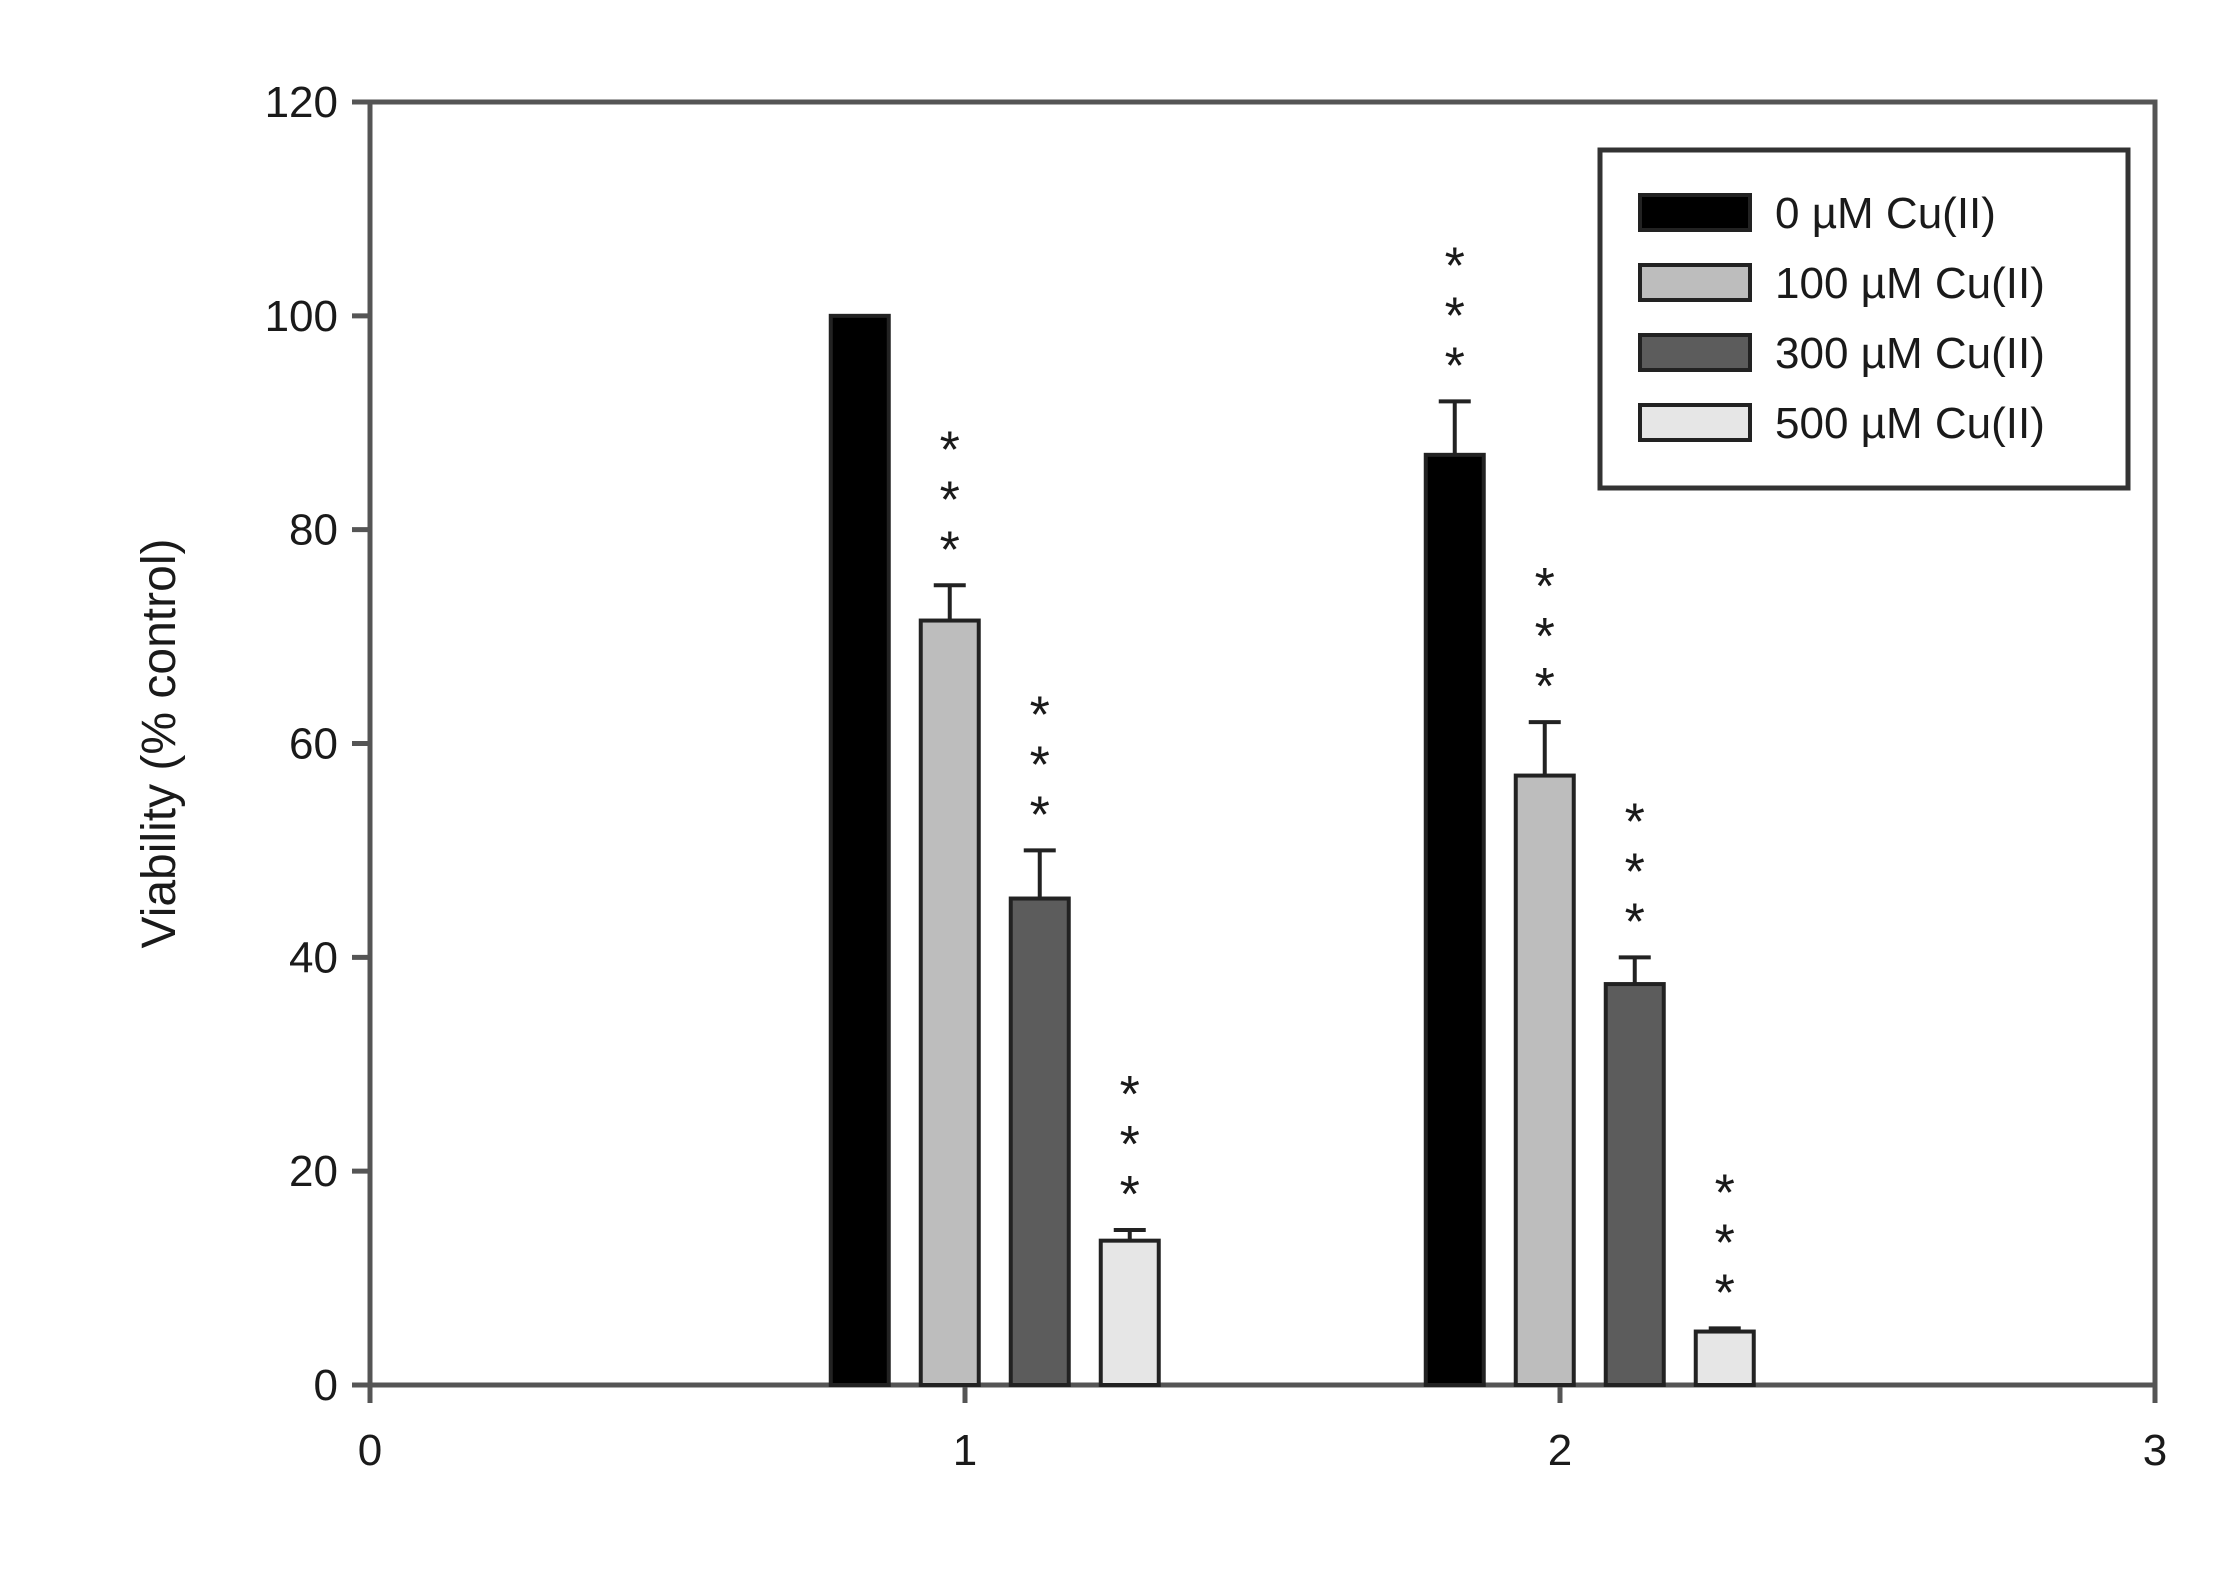  Describe the element at coordinates (1910, 353) in the screenshot. I see `legend-label: 300 µM Cu(II)` at that location.